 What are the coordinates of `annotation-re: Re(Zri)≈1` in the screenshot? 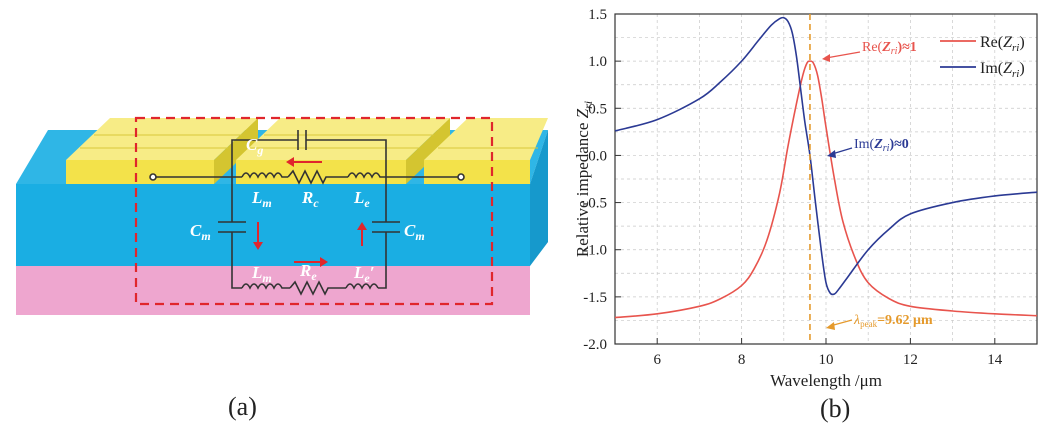 It's located at (869, 51).